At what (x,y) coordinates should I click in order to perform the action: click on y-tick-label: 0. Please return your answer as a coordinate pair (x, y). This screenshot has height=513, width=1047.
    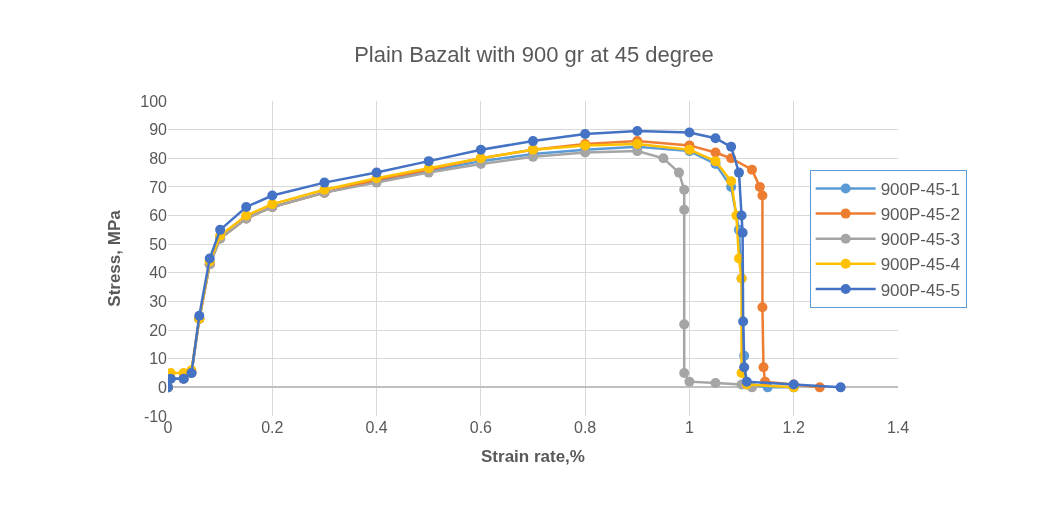
    Looking at the image, I should click on (163, 387).